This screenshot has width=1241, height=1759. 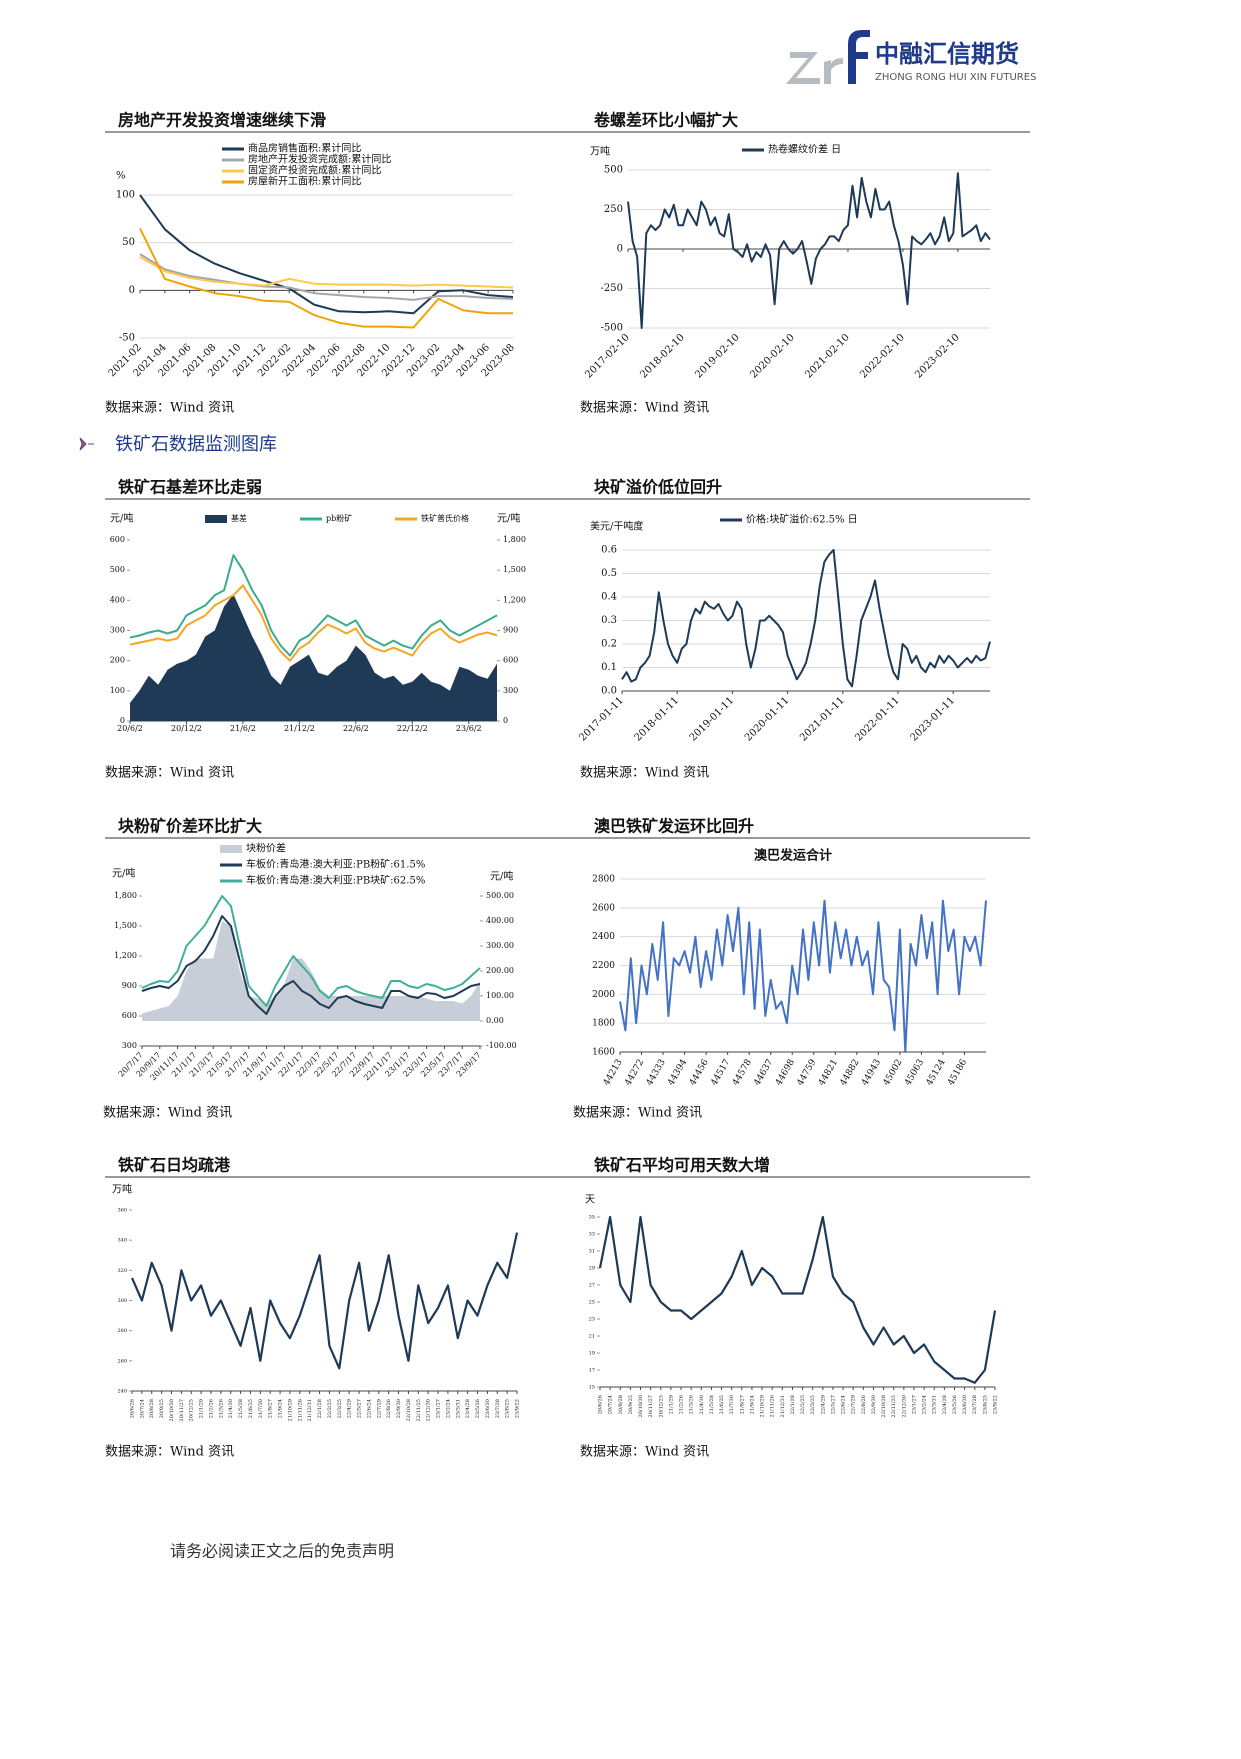 I want to click on chart-title: 块粉矿价差环比扩大, so click(x=190, y=826).